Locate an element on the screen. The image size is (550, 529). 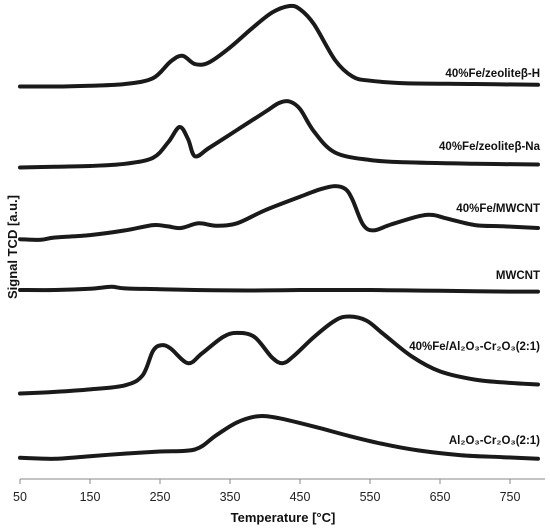
series-label: 40%Fe/zeoliteβ-Na is located at coordinates (490, 147).